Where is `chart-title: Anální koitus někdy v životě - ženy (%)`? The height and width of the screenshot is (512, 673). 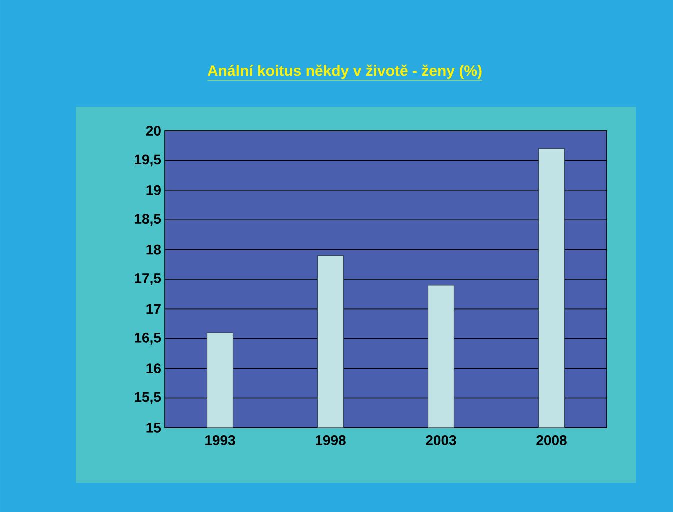
chart-title: Anální koitus někdy v životě - ženy (%) is located at coordinates (345, 72).